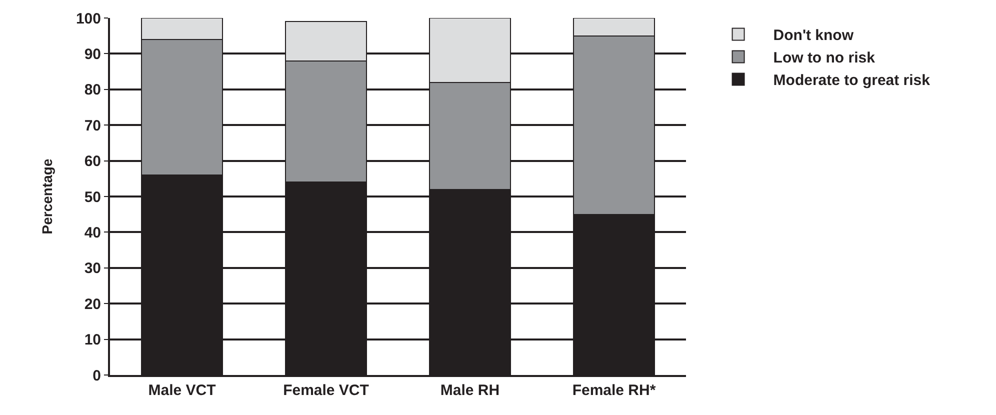 The height and width of the screenshot is (415, 996). Describe the element at coordinates (326, 390) in the screenshot. I see `x-tick-label: Female VCT` at that location.